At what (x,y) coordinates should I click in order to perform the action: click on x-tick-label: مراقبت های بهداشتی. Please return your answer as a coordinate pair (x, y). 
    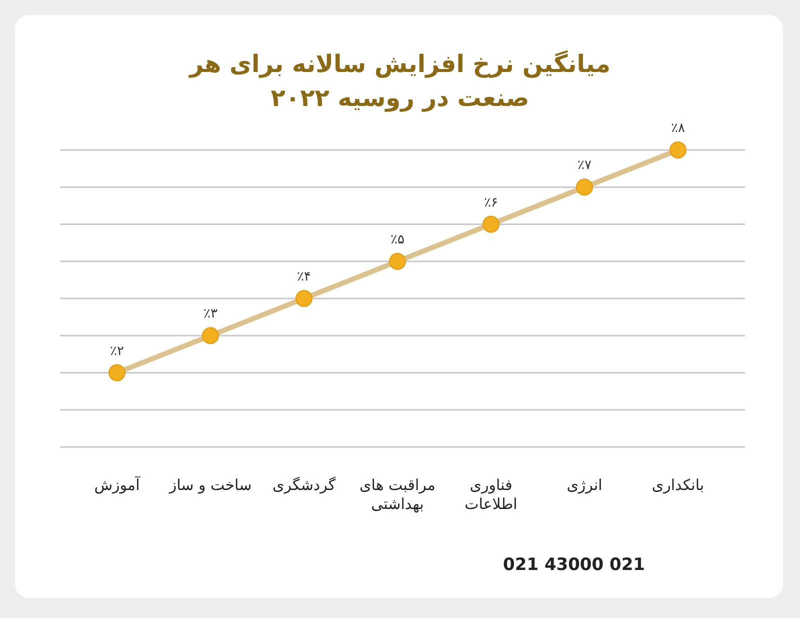
    Looking at the image, I should click on (398, 494).